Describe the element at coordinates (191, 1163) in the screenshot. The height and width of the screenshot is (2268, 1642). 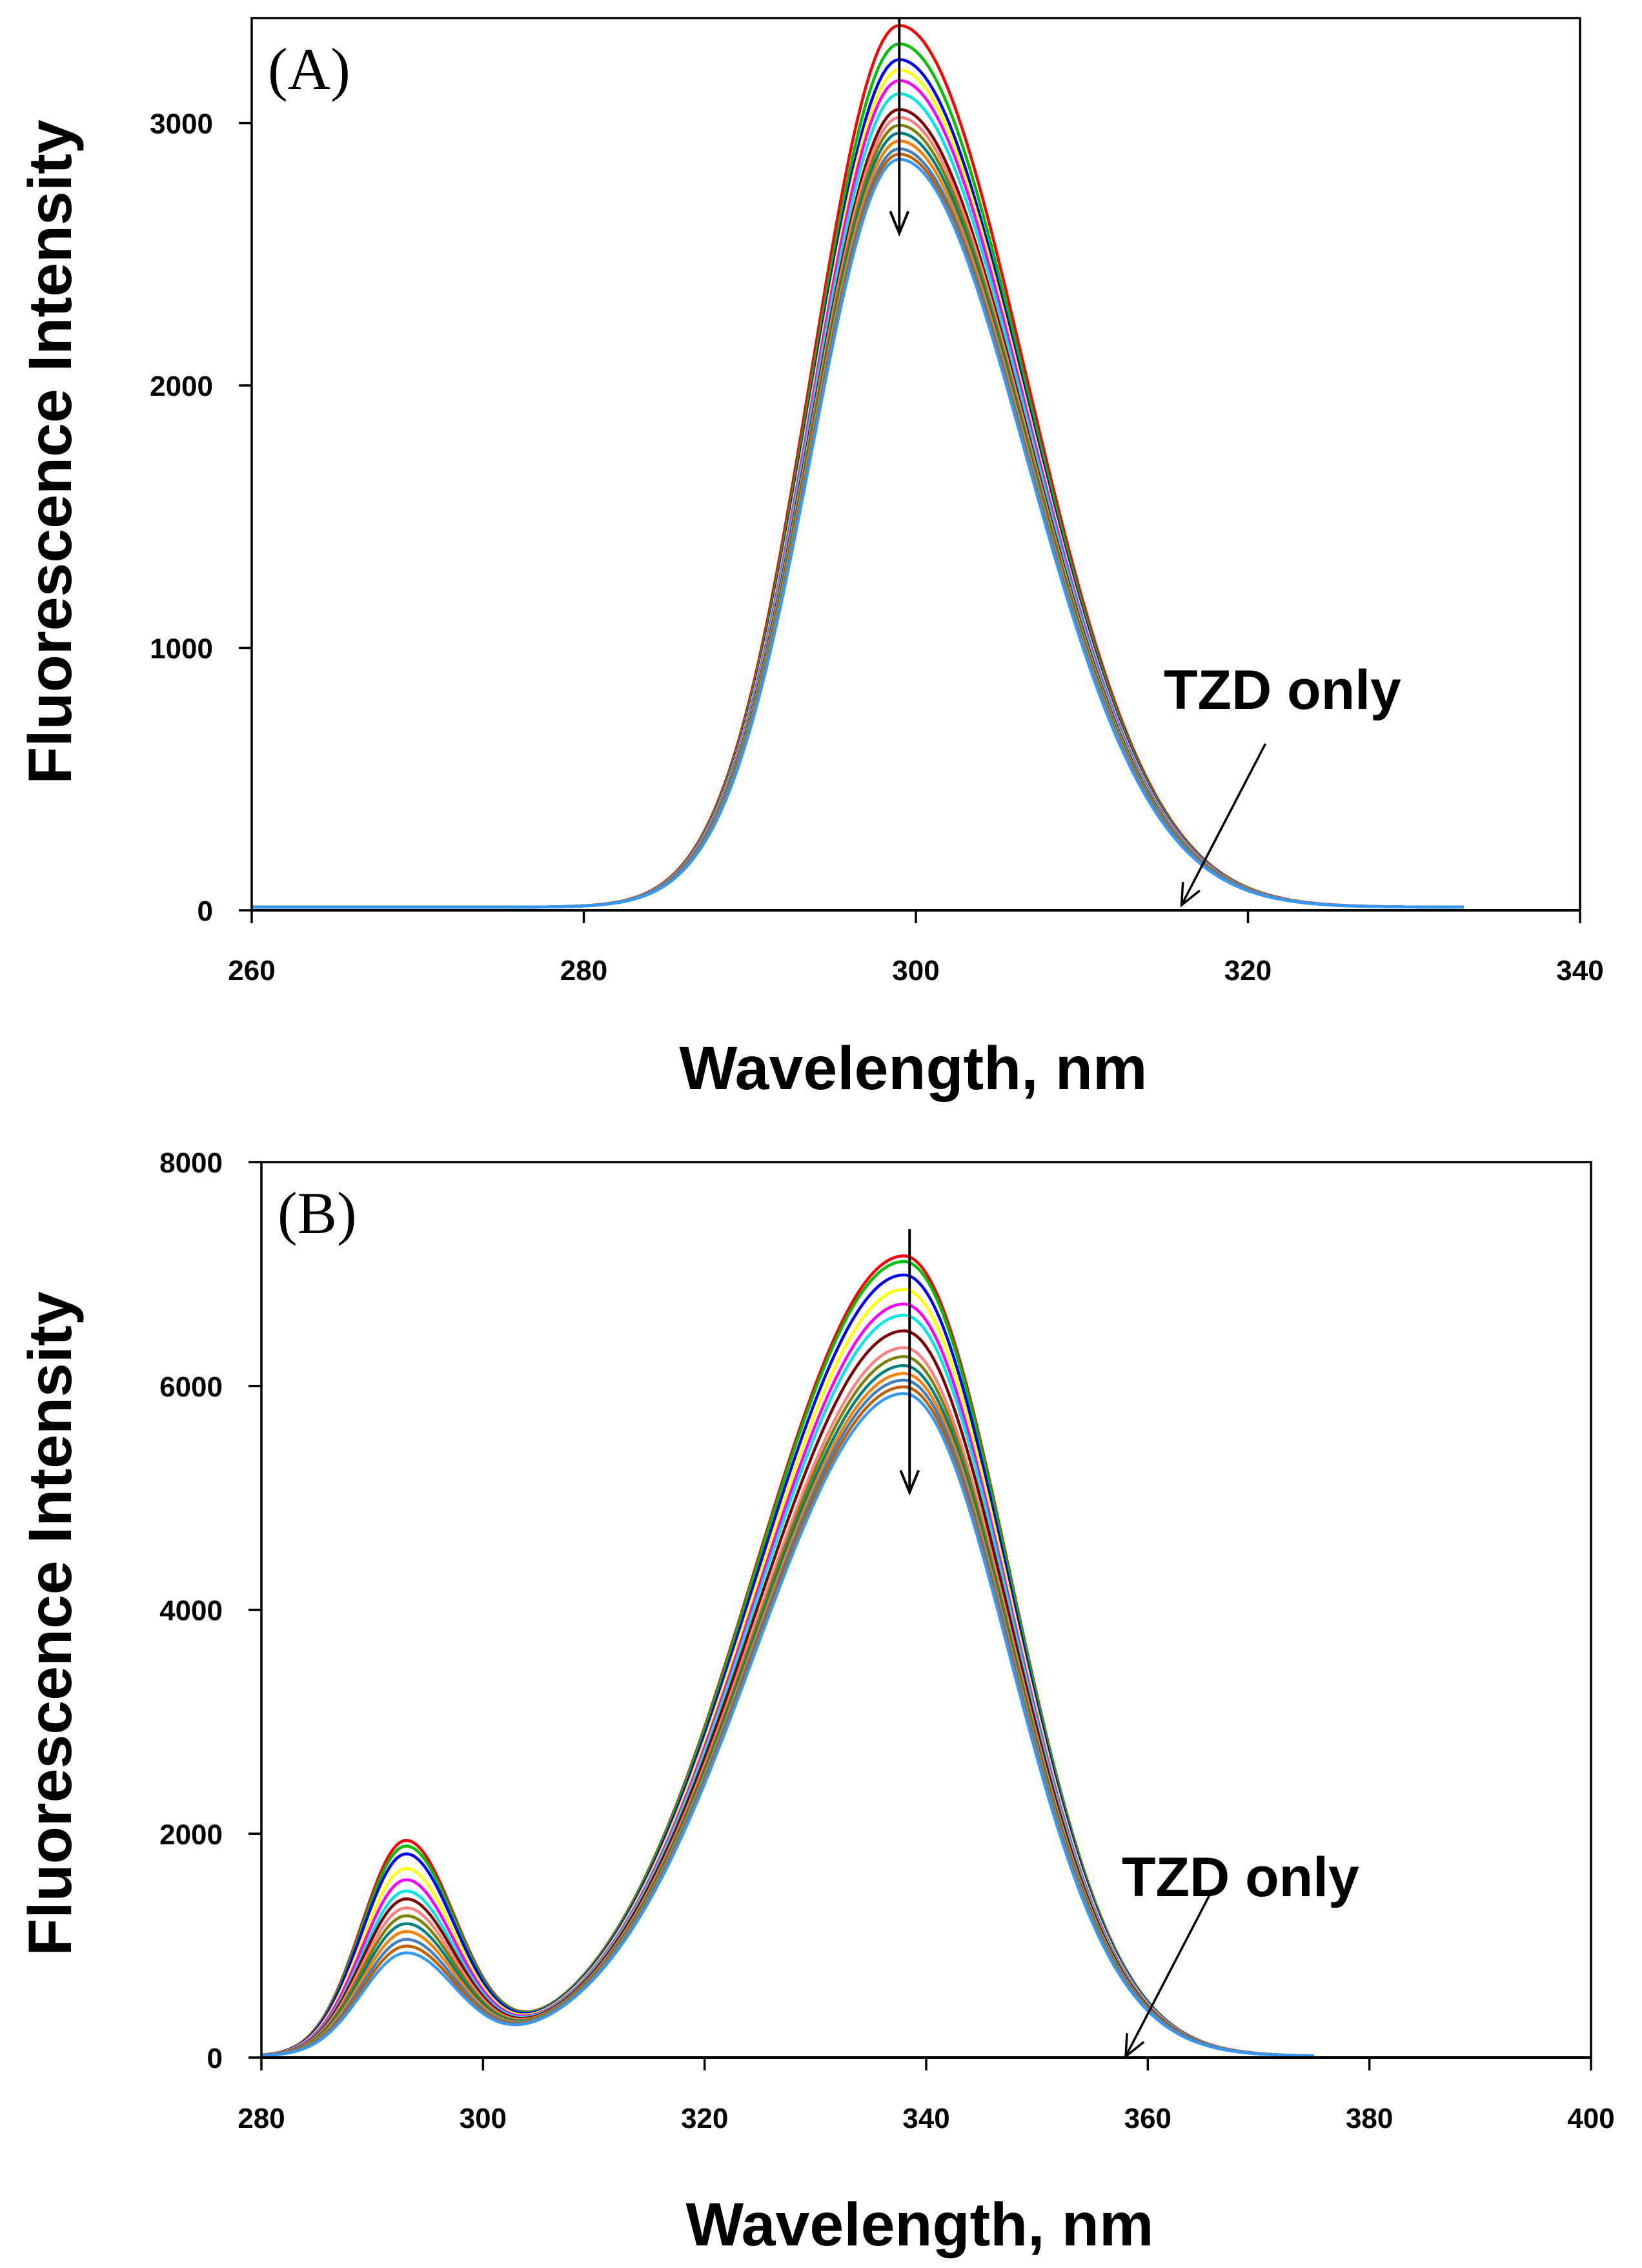
I see `y-tick-label: 8000` at that location.